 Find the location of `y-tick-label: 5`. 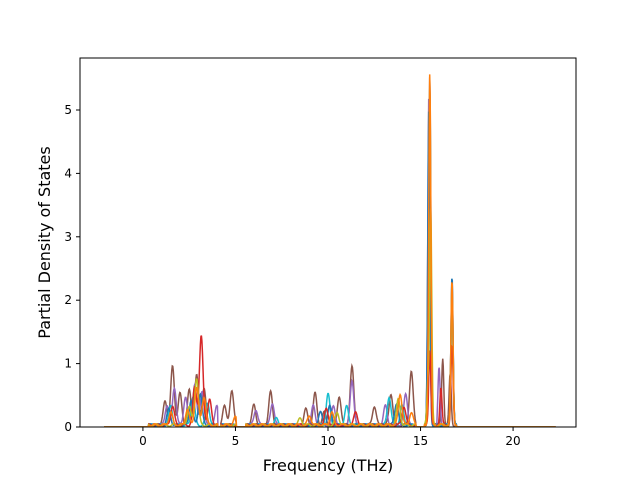

y-tick-label: 5 is located at coordinates (68, 110).